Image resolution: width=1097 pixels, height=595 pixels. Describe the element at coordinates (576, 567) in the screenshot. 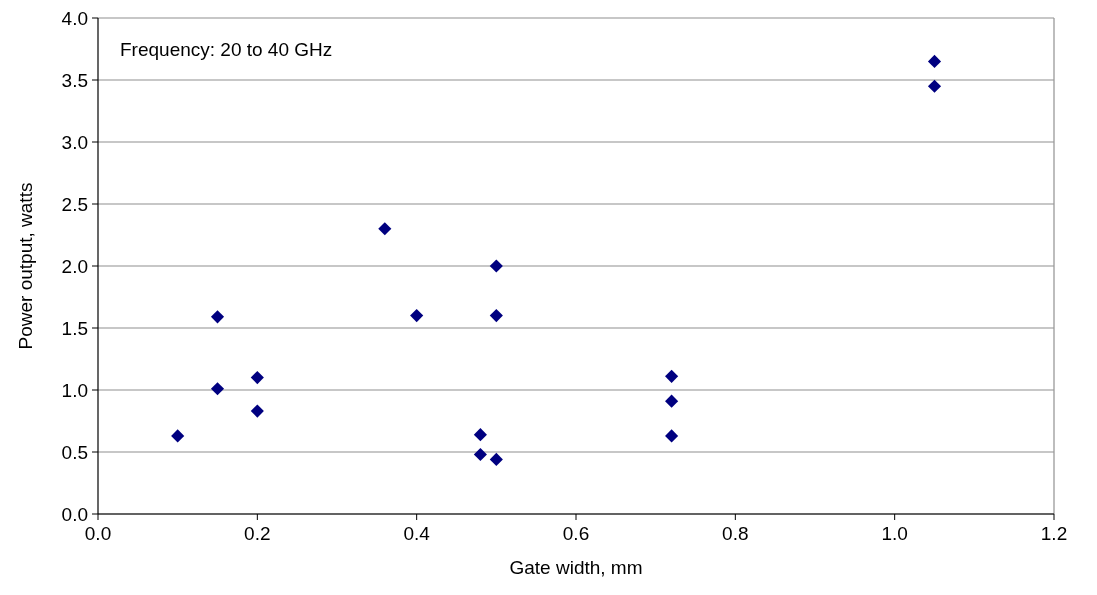

I see `x-axis-title: Gate width, mm` at that location.